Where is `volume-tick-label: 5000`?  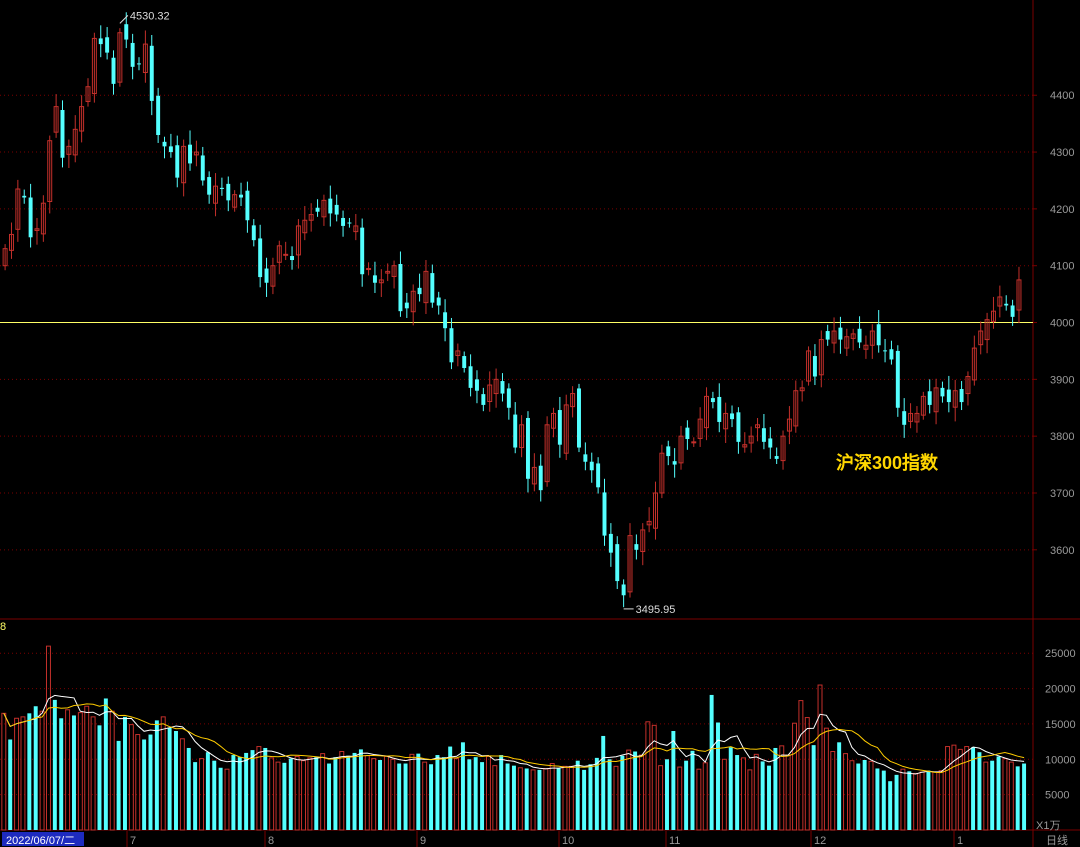
volume-tick-label: 5000 is located at coordinates (1057, 796).